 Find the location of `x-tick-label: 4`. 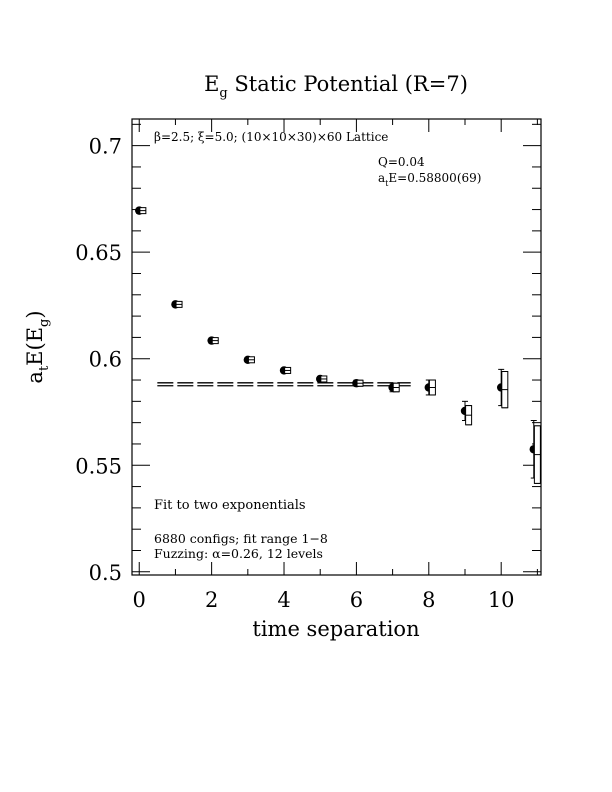

x-tick-label: 4 is located at coordinates (283, 600).